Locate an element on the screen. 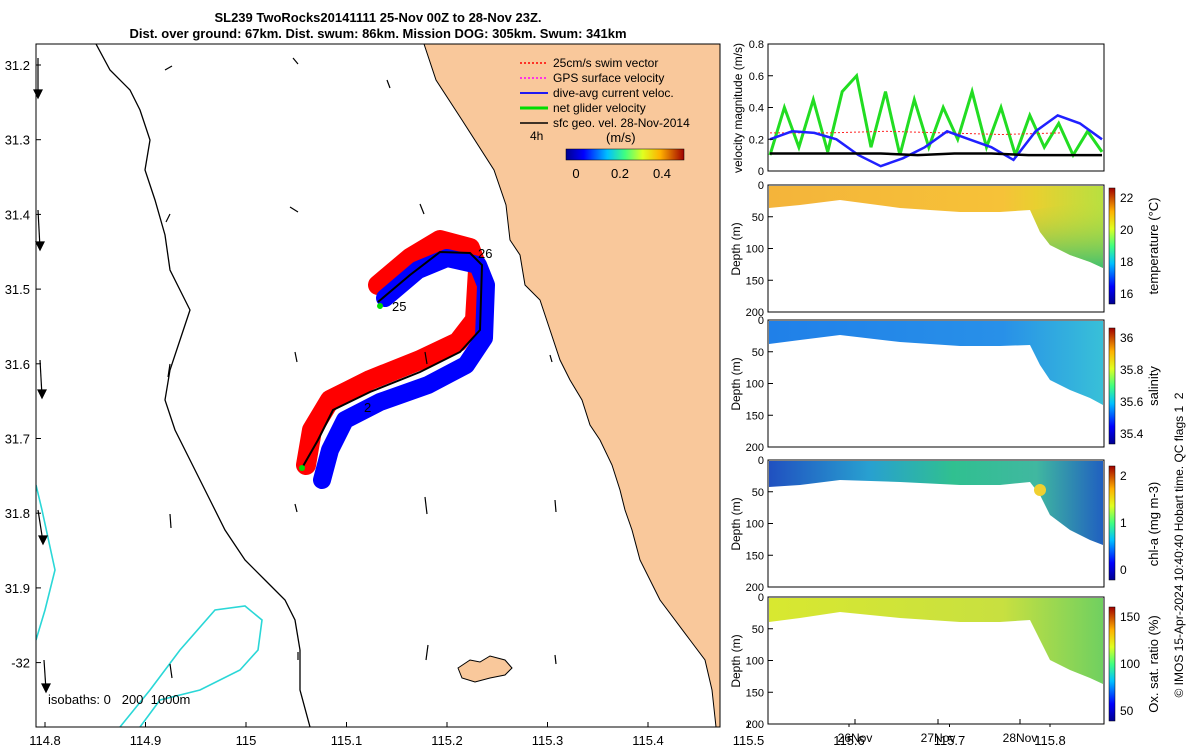 The image size is (1200, 750). map-x-tick-label: 115.8 is located at coordinates (1050, 740).